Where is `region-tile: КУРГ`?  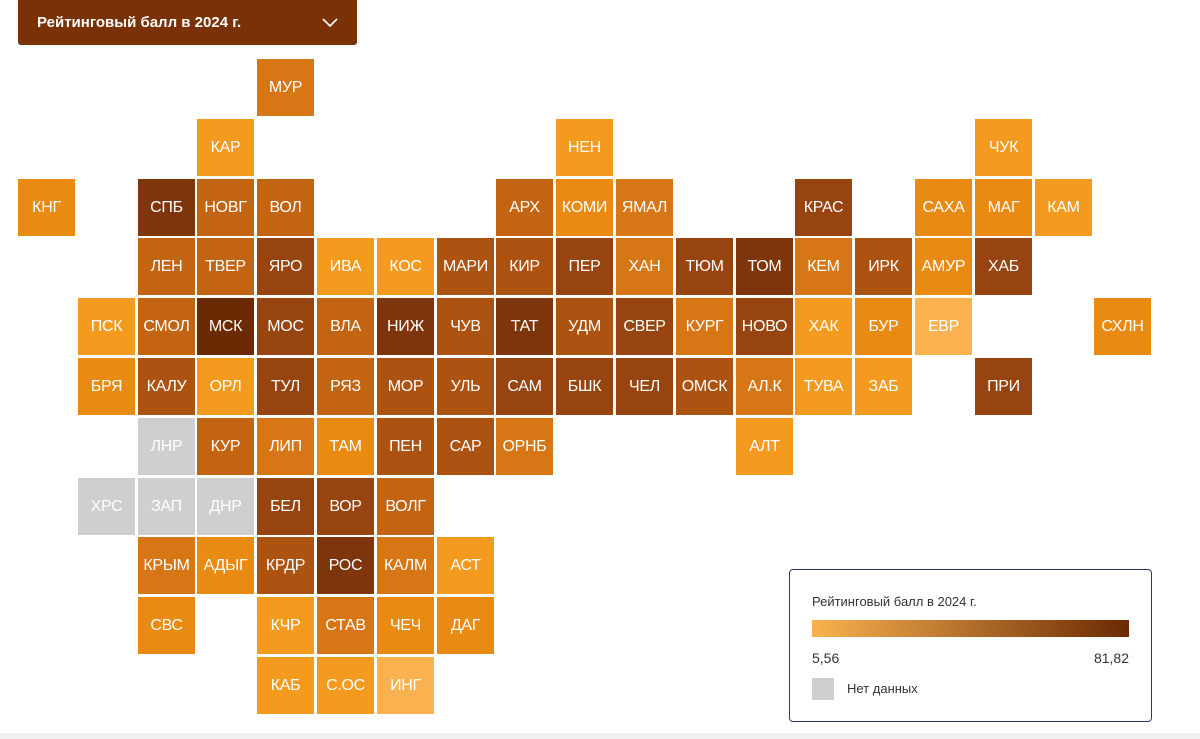
region-tile: КУРГ is located at coordinates (704, 326).